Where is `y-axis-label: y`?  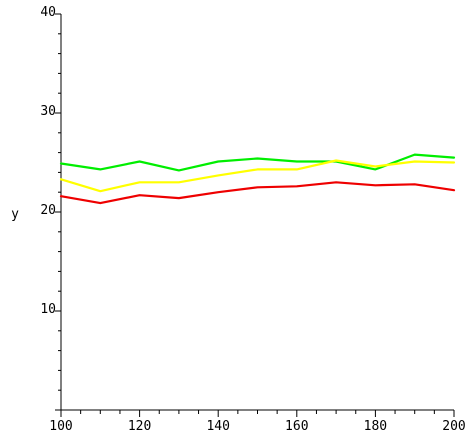 y-axis-label: y is located at coordinates (15, 214).